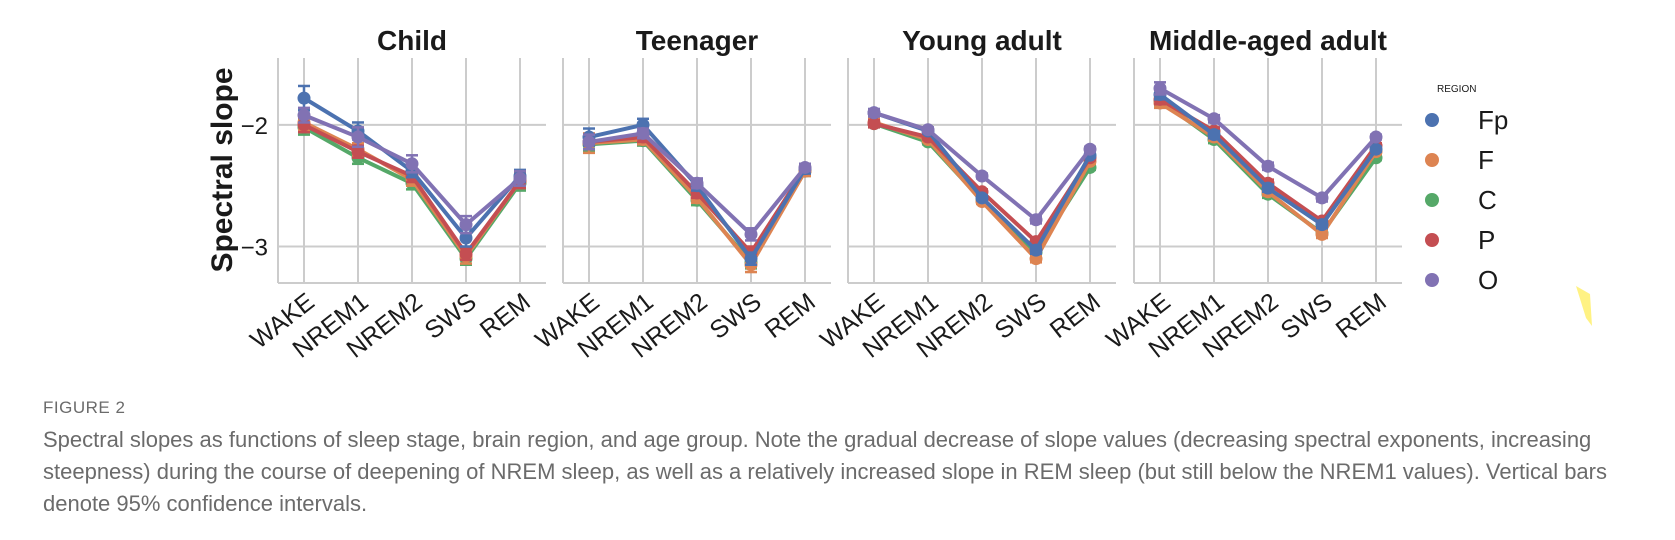 This screenshot has width=1675, height=540. I want to click on legend-title: REGION, so click(1456, 89).